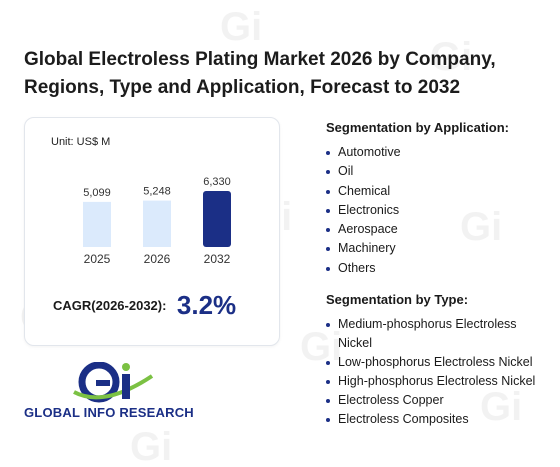 The width and height of the screenshot is (560, 467). I want to click on logo-text: GLOBAL INFO RESEARCH, so click(109, 412).